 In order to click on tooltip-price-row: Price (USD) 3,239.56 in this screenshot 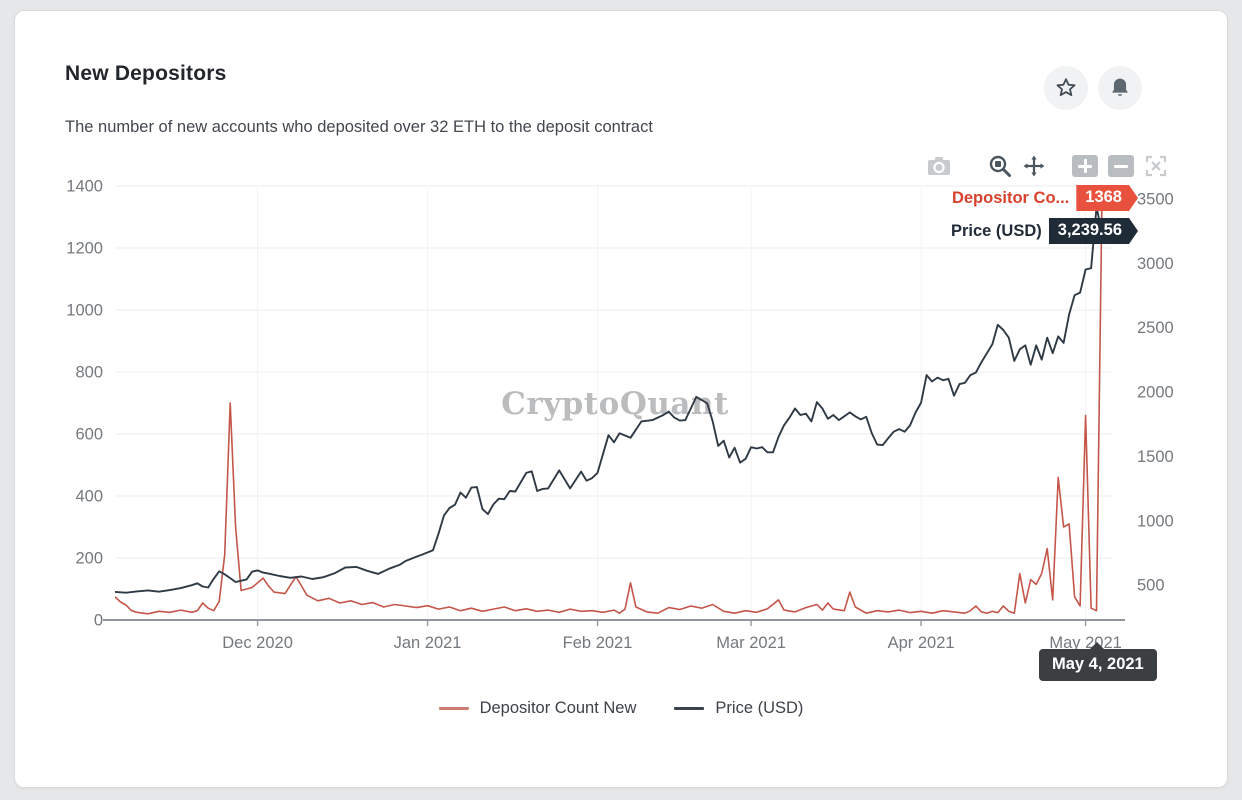, I will do `click(1044, 231)`.